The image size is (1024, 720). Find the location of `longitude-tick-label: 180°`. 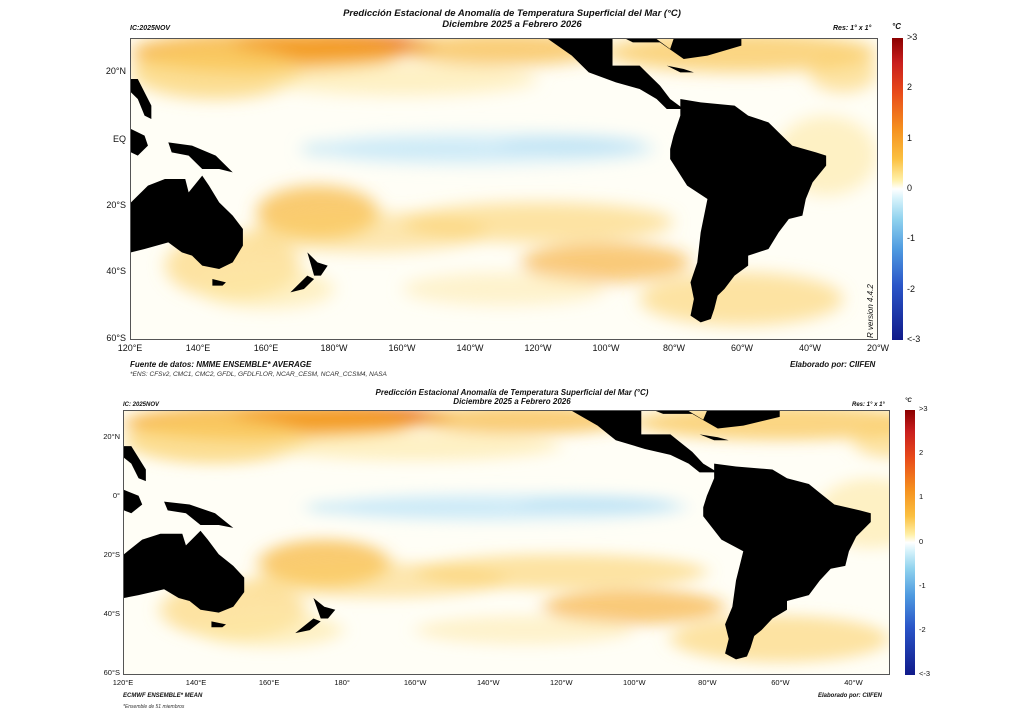

longitude-tick-label: 180° is located at coordinates (342, 682).